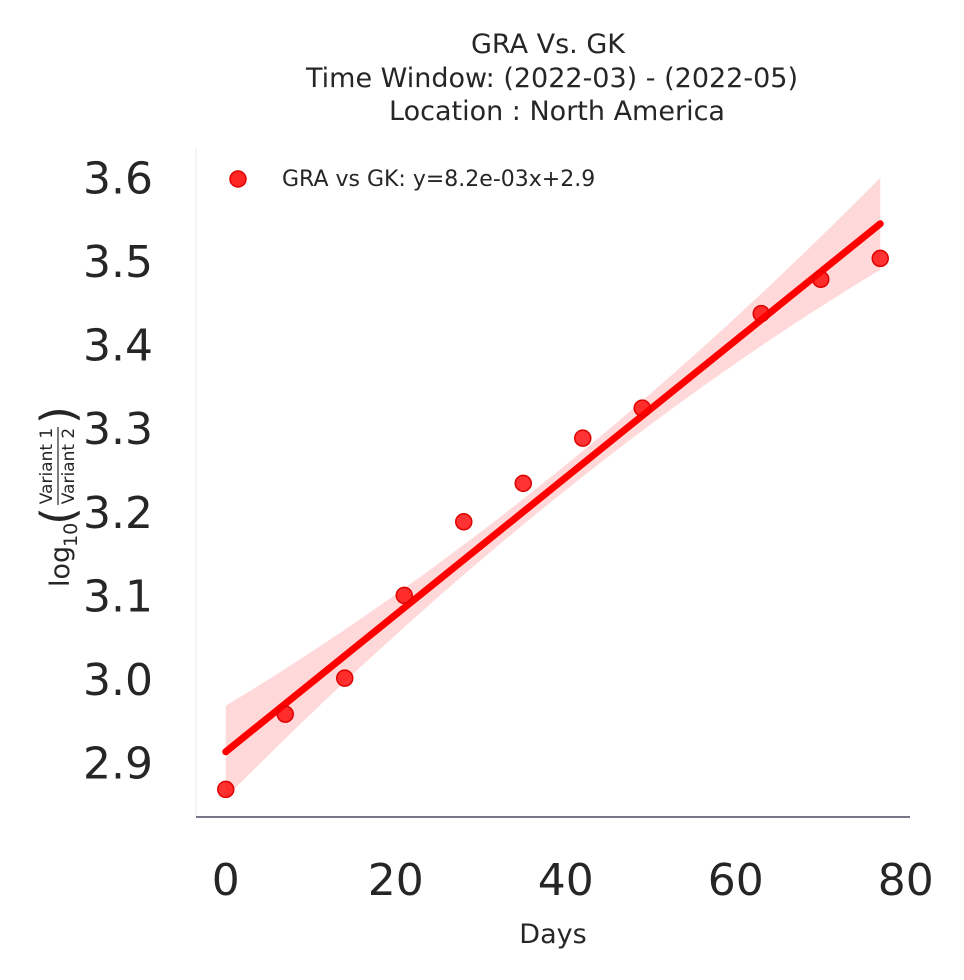 This screenshot has height=980, width=964. Describe the element at coordinates (438, 179) in the screenshot. I see `legend-label: GRA vs GK: y=8.2e-03x+2.9` at that location.